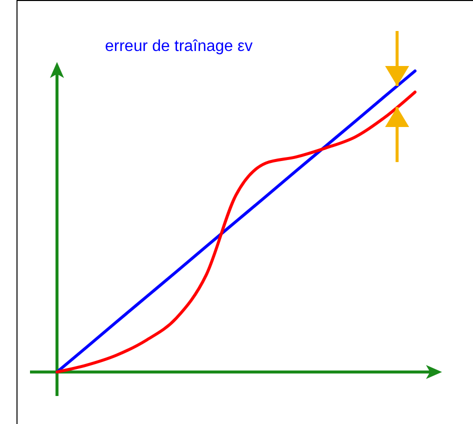 The height and width of the screenshot is (424, 473). I want to click on text: erreur de traînage εv, so click(179, 46).